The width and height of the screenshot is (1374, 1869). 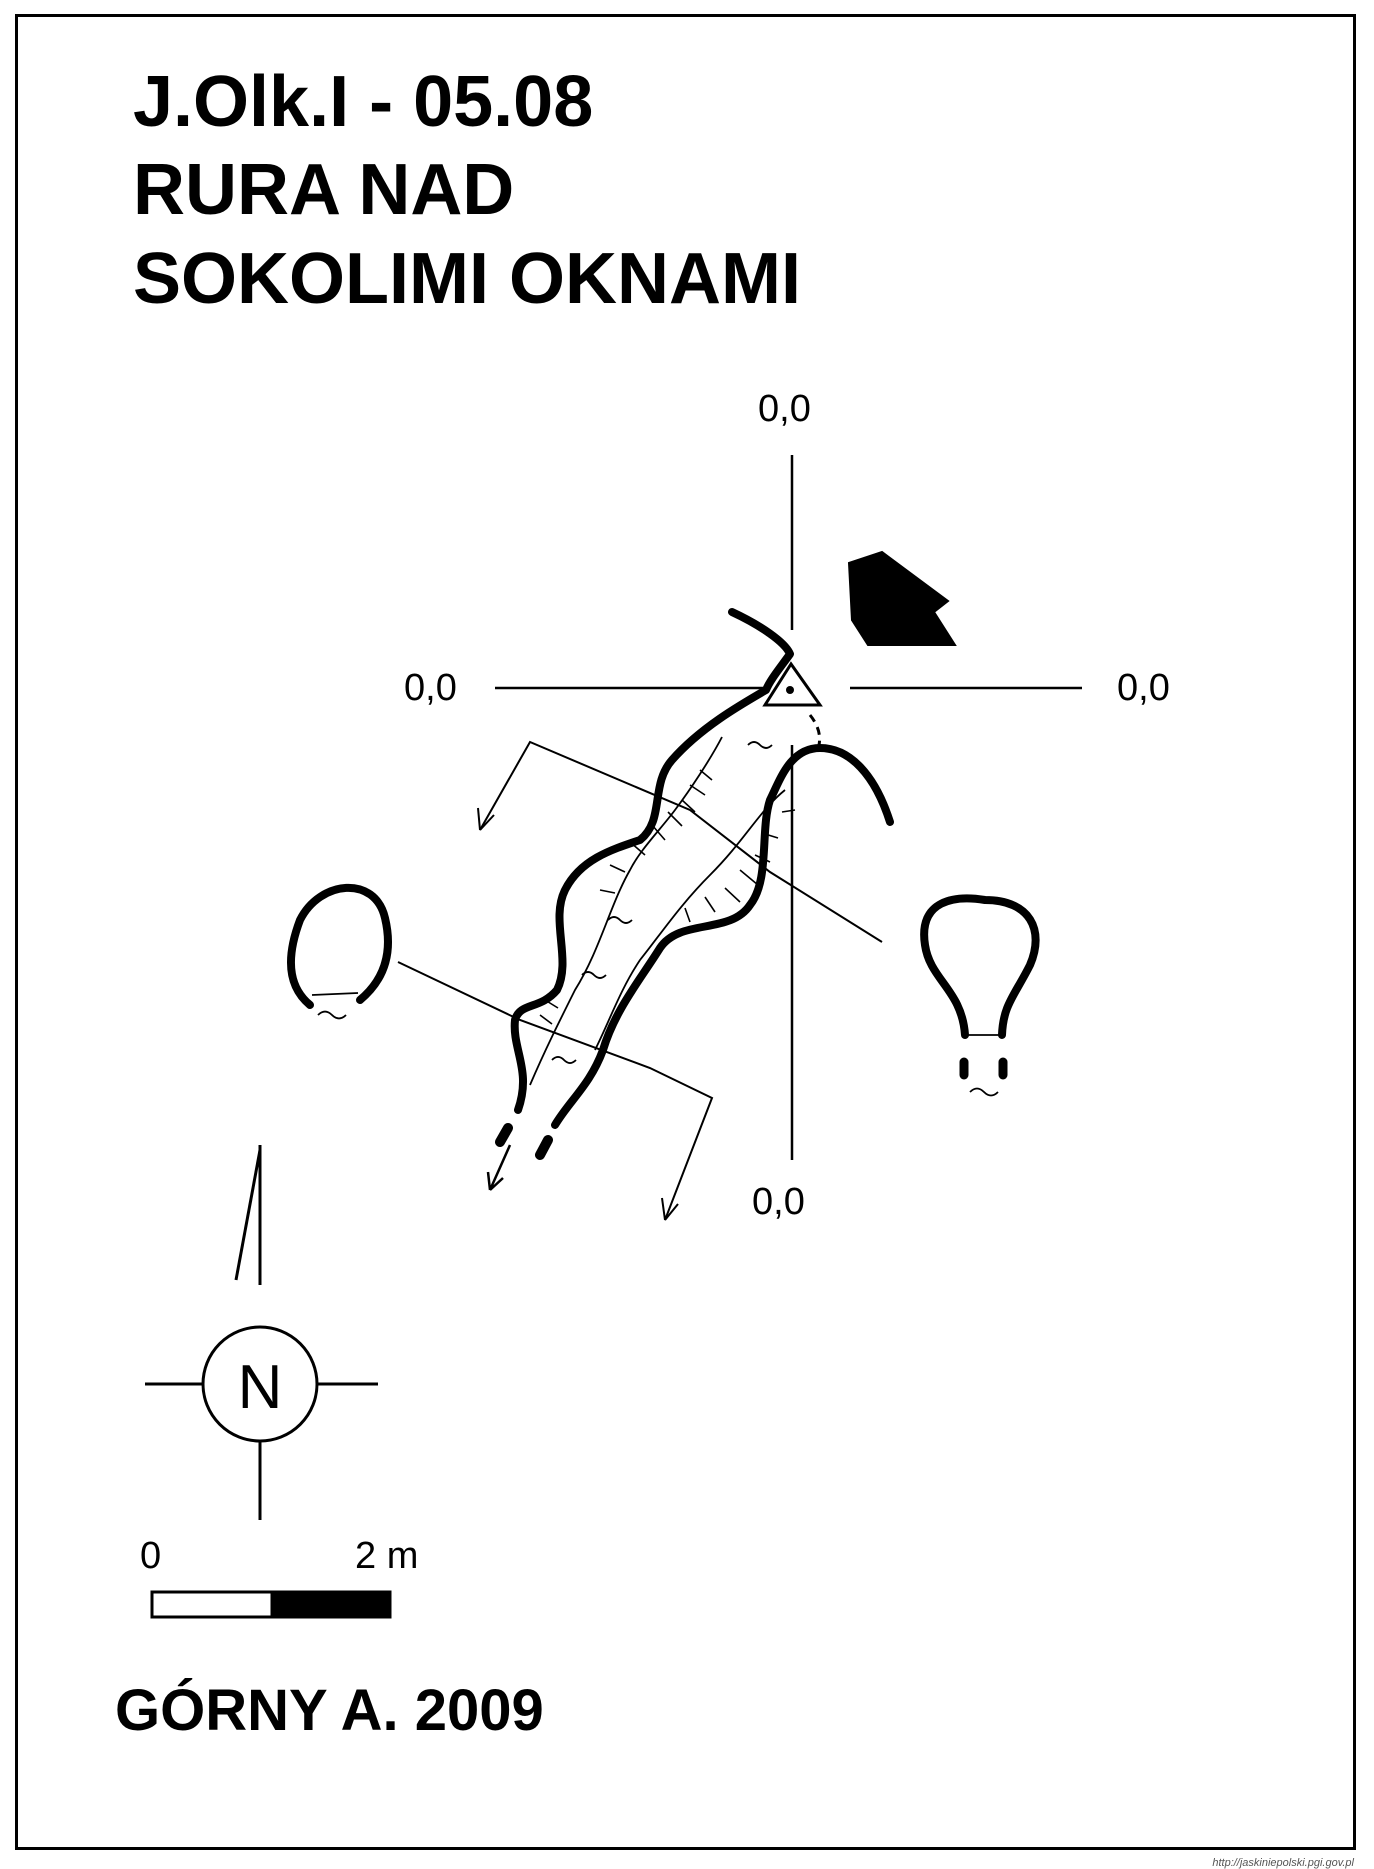 I want to click on source-credit-link: http://jaskiniepolski.pgi.gov.pl, so click(x=1283, y=1863).